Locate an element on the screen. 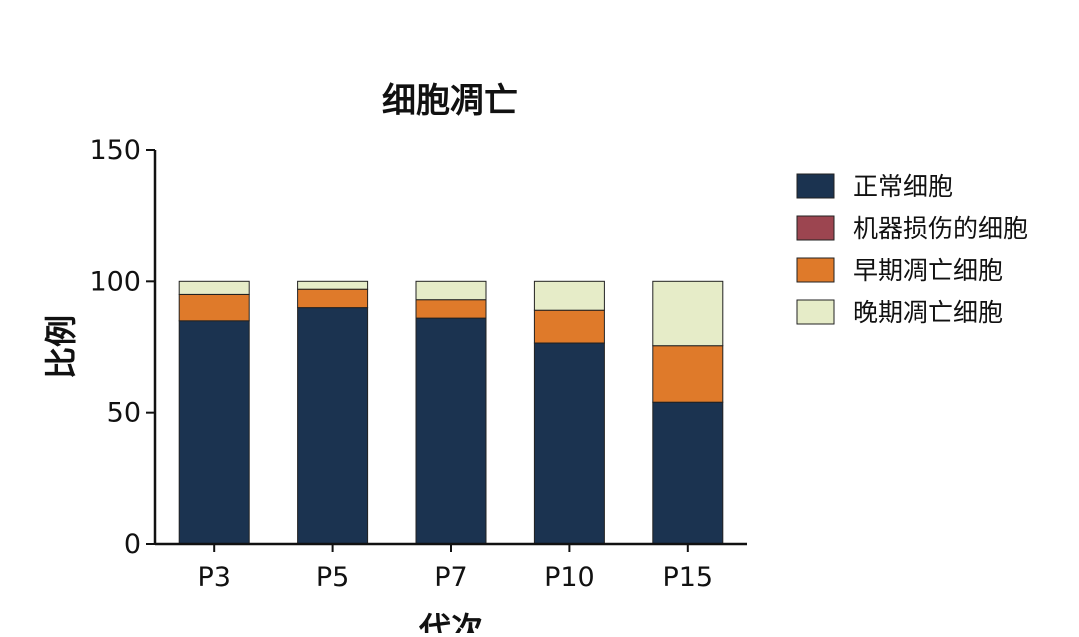 The width and height of the screenshot is (1079, 637). y-tick-label: 0 is located at coordinates (132, 544).